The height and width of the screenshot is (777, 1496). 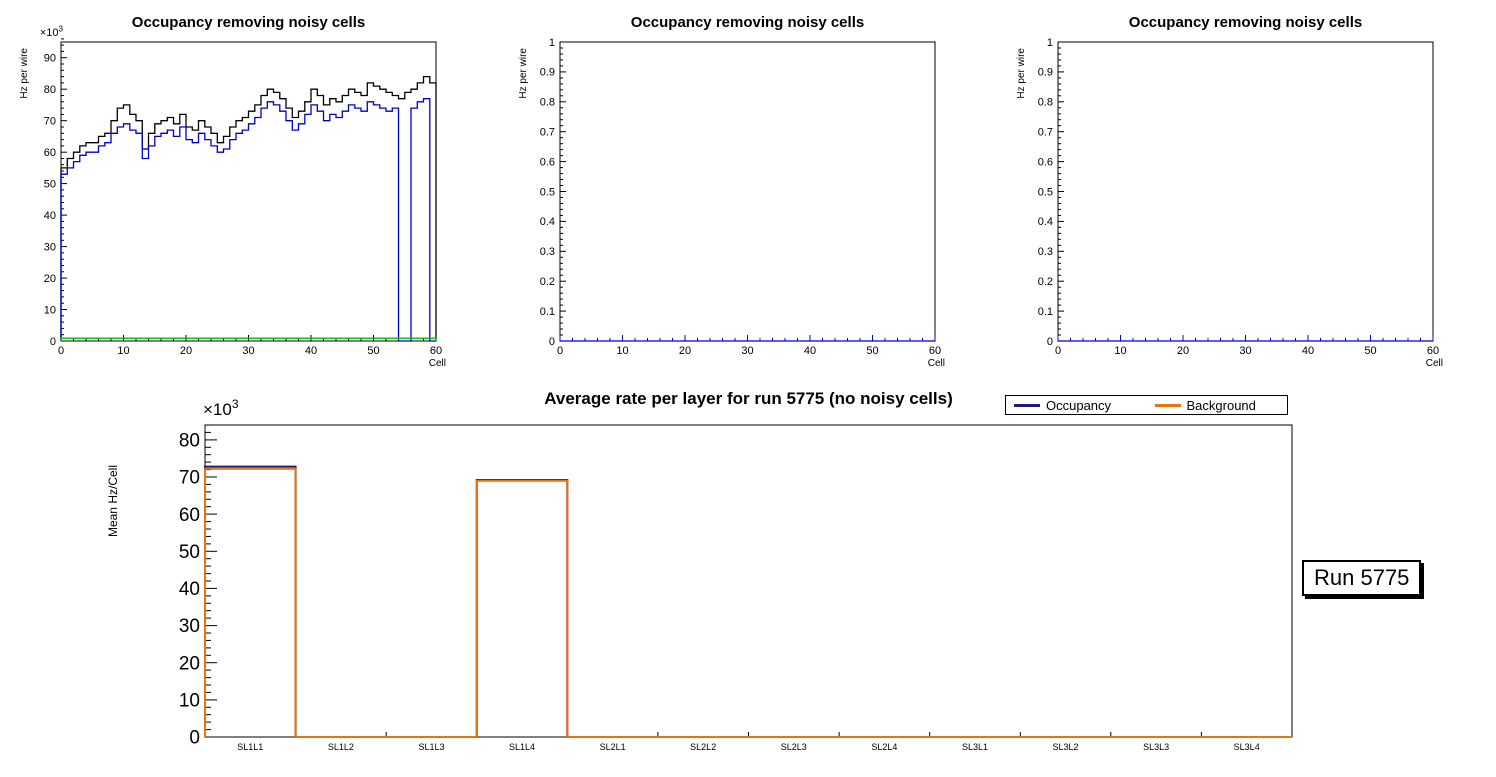 I want to click on svg-text: 90, so click(x=50, y=59).